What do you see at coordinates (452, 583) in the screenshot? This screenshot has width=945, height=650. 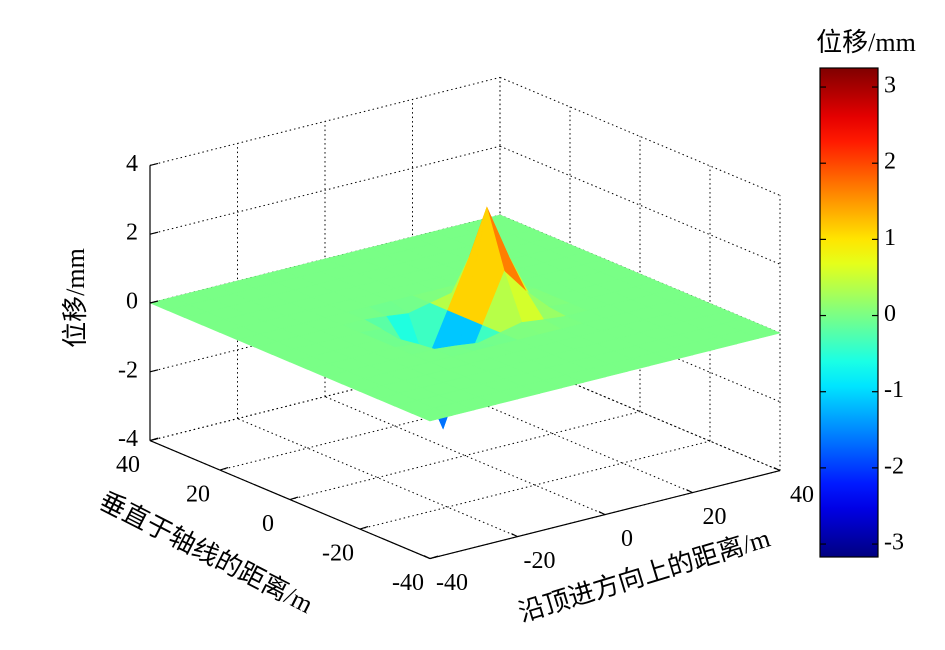 I see `x-tick-label: -40` at bounding box center [452, 583].